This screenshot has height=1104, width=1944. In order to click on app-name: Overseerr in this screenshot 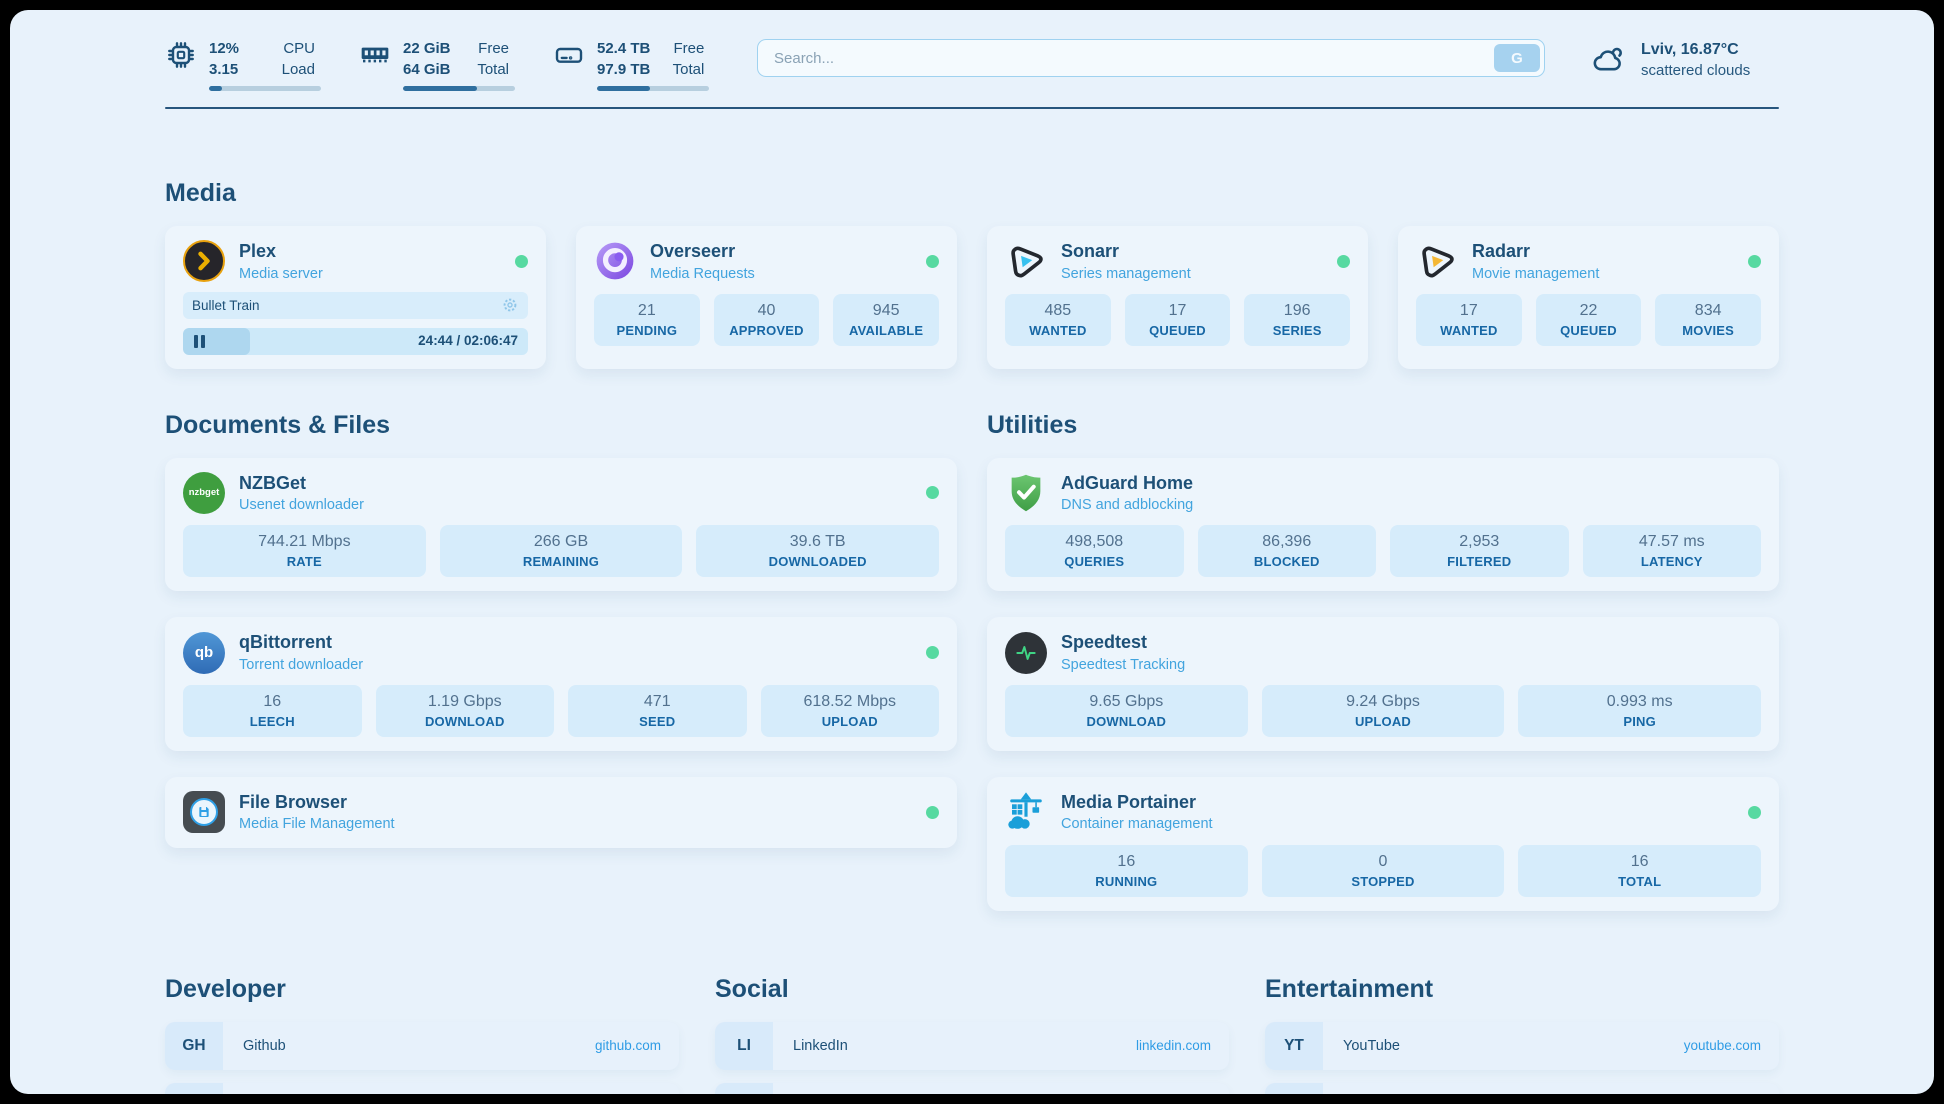, I will do `click(693, 251)`.